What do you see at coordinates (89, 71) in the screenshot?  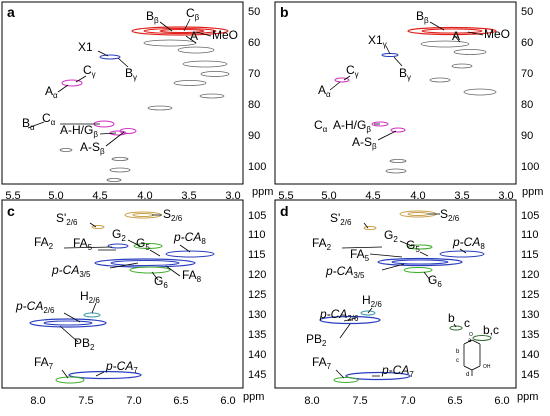 I see `peak-label: Cγ` at bounding box center [89, 71].